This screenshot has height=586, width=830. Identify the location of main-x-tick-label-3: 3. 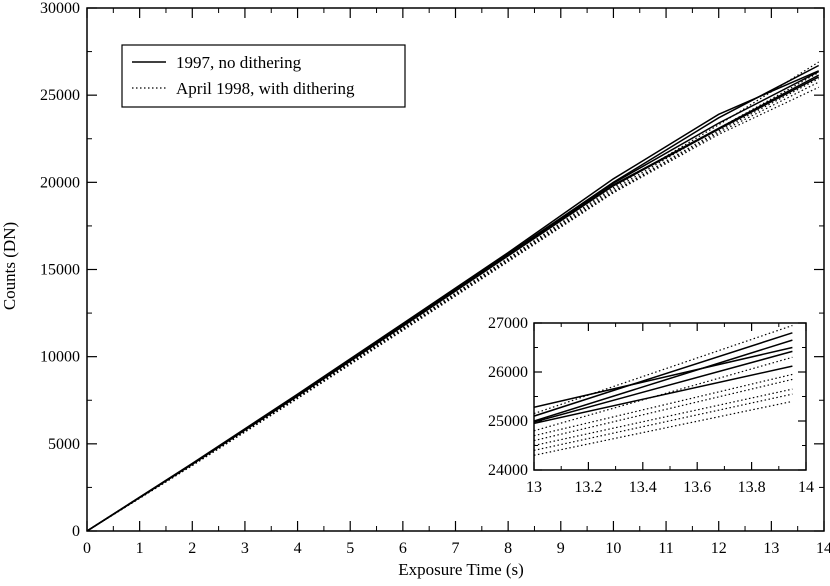
(245, 548).